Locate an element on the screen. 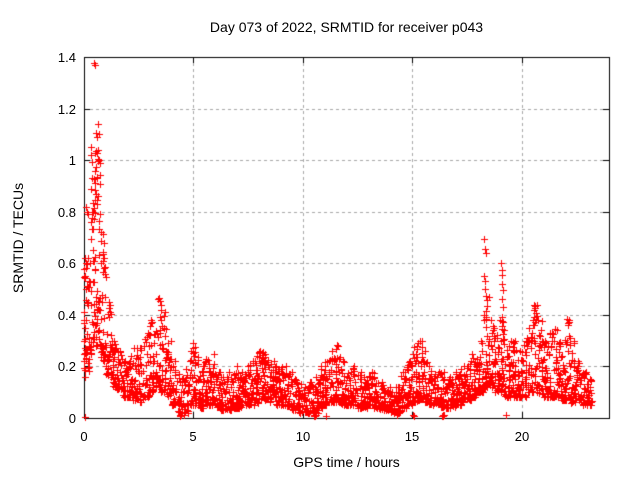 The width and height of the screenshot is (640, 480). y-tick-label: 1 is located at coordinates (72, 160).